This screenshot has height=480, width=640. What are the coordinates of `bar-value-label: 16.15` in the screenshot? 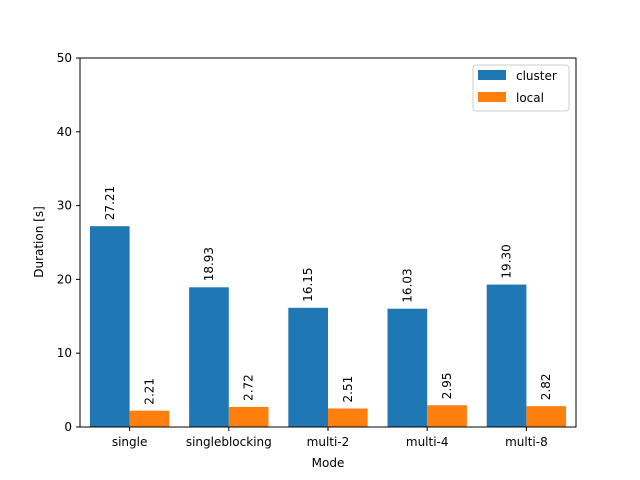 It's located at (308, 284).